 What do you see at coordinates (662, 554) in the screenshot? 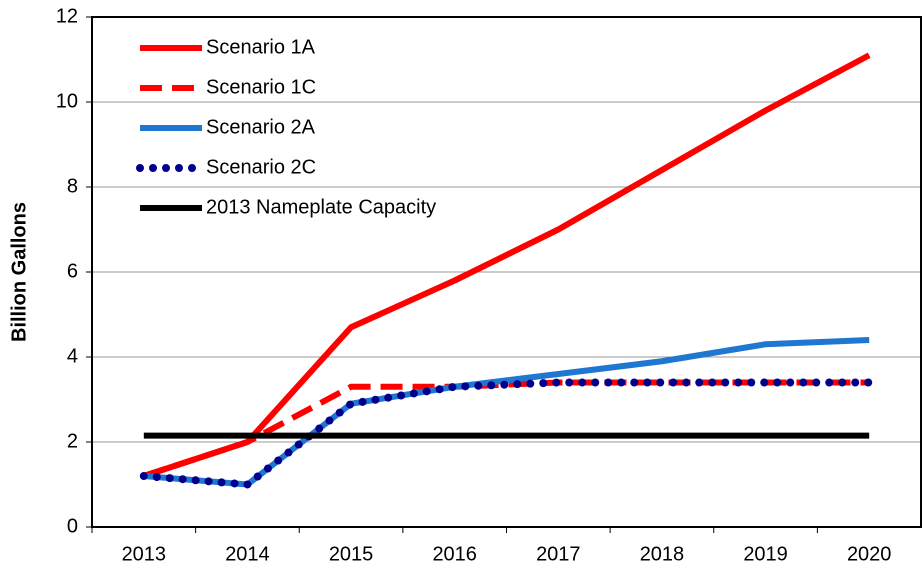
I see `x-tick-label: 2018` at bounding box center [662, 554].